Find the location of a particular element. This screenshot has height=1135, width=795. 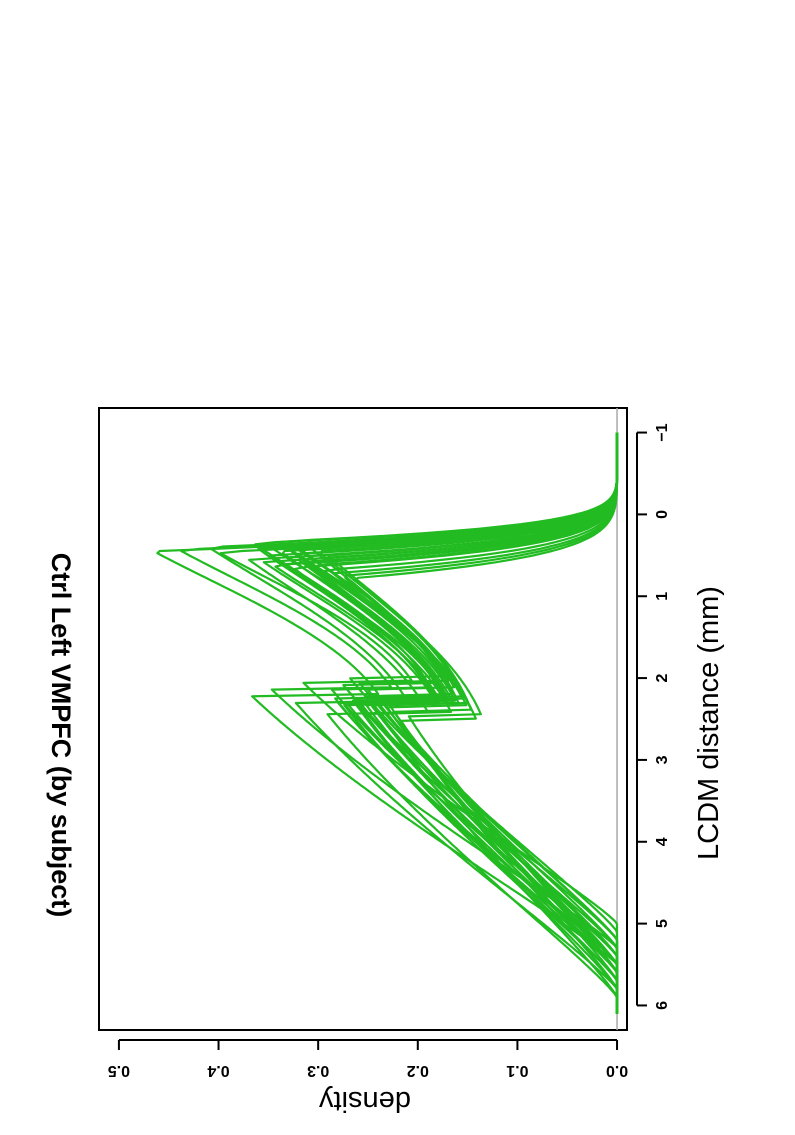

y-tick-label-4: 0.4 is located at coordinates (218, 1070).